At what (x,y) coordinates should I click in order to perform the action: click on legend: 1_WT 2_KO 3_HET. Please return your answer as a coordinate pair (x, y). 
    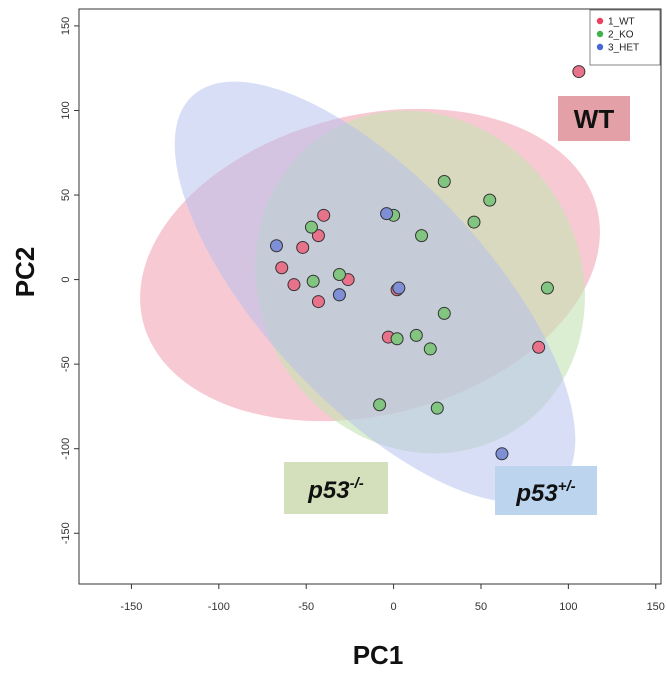
    Looking at the image, I should click on (625, 37).